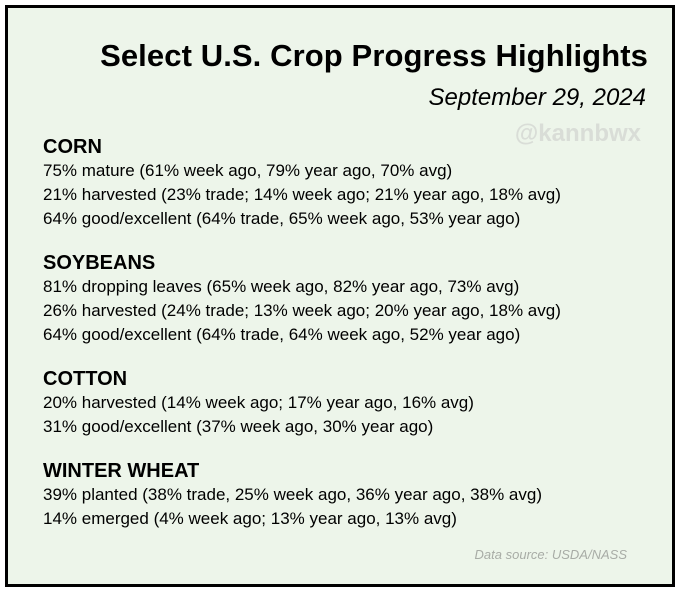 This screenshot has width=680, height=592. I want to click on data-source-note: Data source: USDA/NASS, so click(550, 554).